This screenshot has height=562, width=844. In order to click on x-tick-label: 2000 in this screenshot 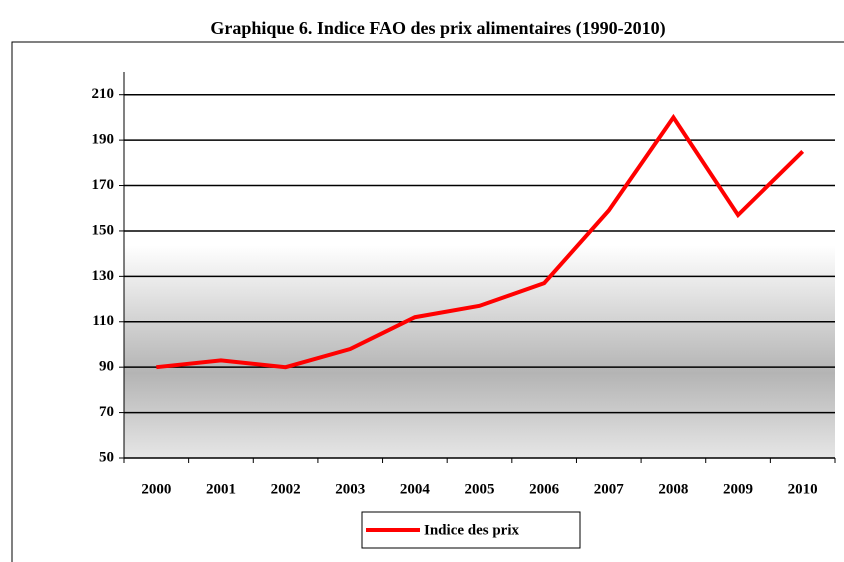, I will do `click(156, 489)`.